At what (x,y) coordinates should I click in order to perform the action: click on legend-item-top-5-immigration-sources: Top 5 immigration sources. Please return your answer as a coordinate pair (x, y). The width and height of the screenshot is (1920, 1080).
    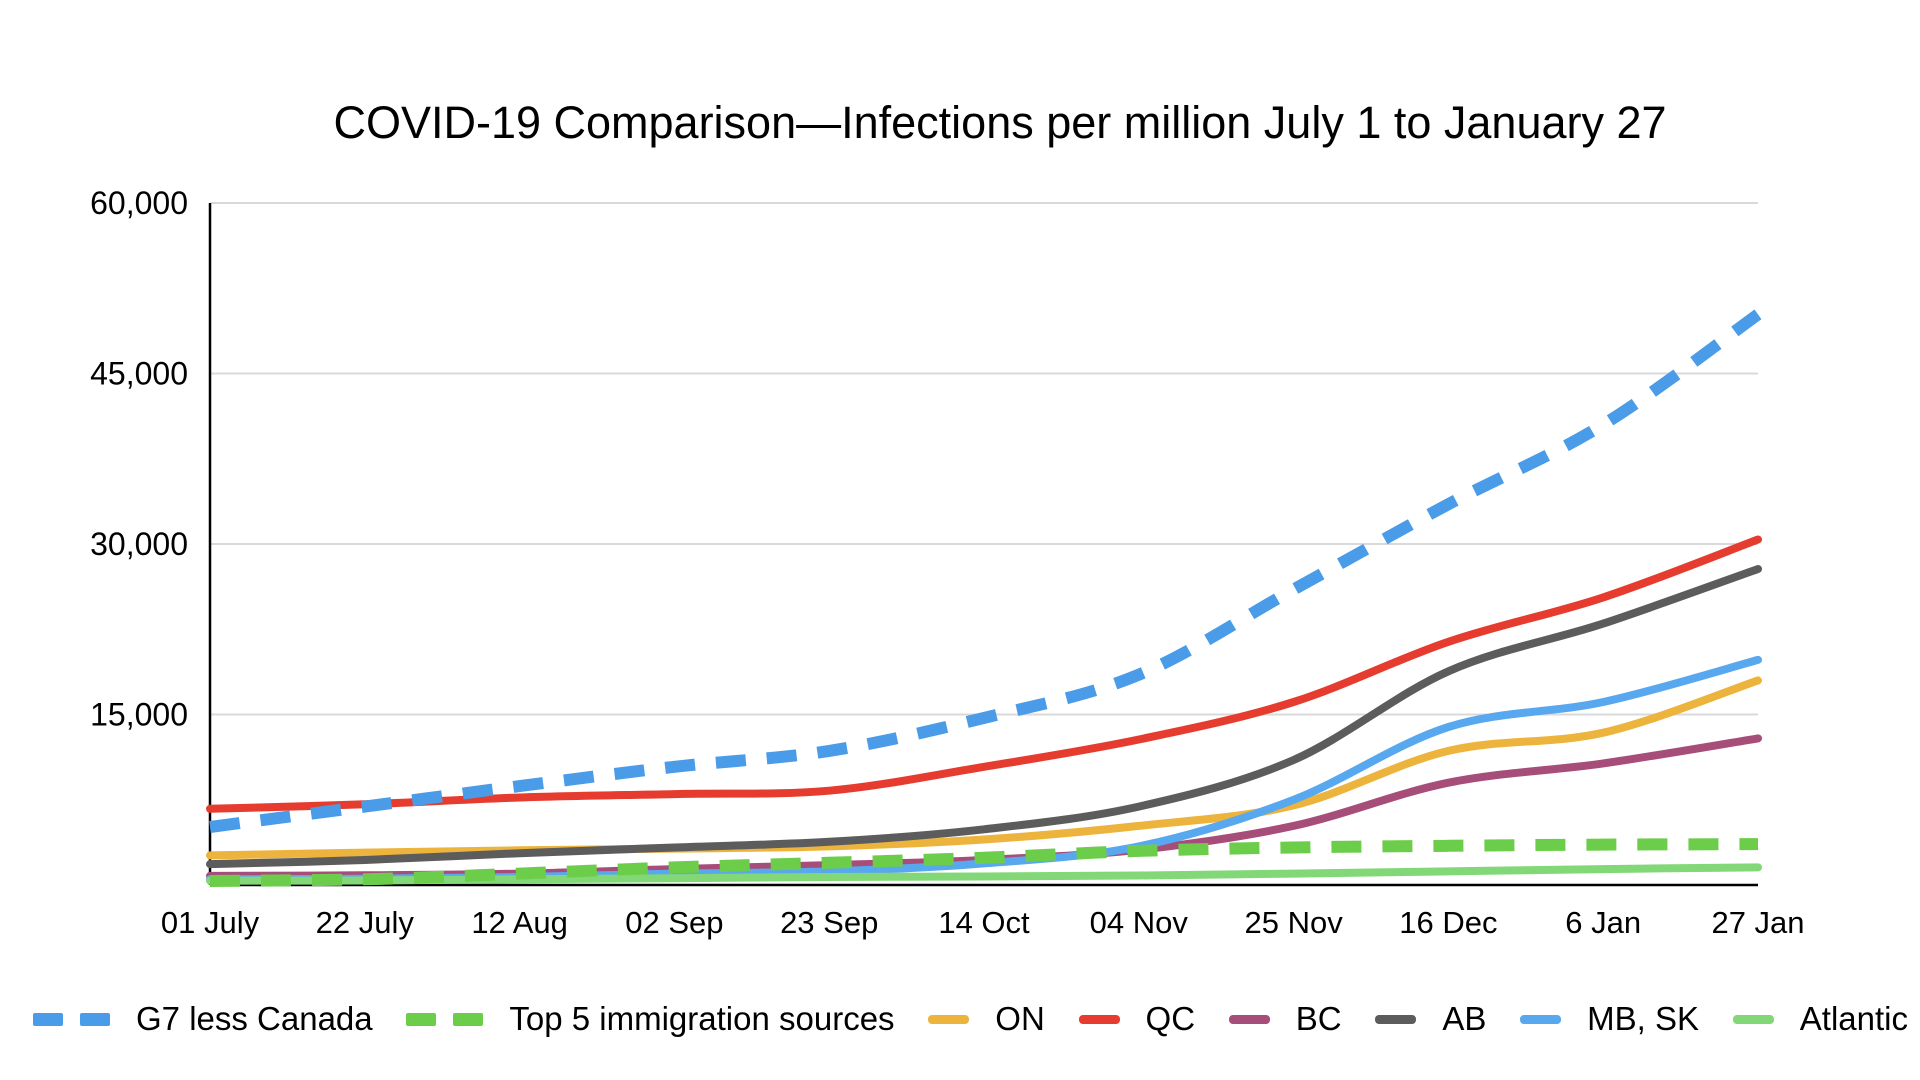
    Looking at the image, I should click on (650, 1019).